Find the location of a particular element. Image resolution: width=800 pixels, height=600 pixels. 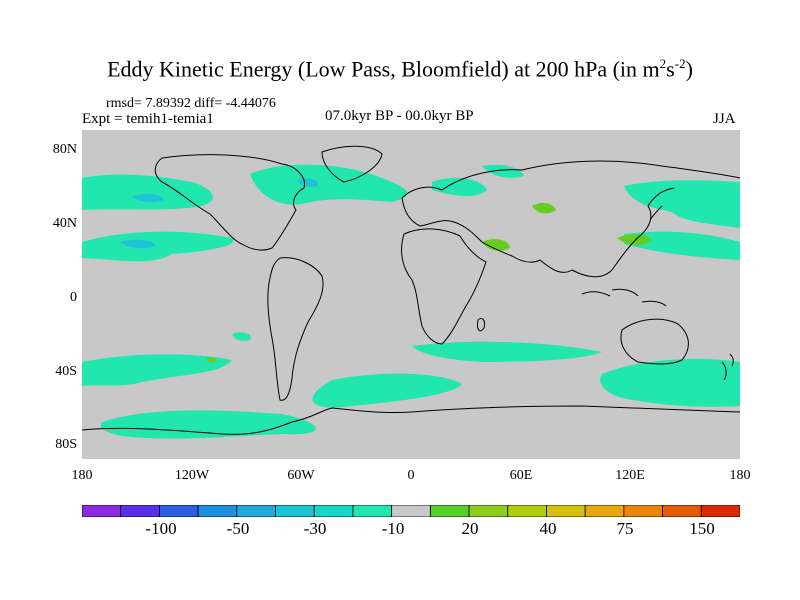

colorbar is located at coordinates (411, 511).